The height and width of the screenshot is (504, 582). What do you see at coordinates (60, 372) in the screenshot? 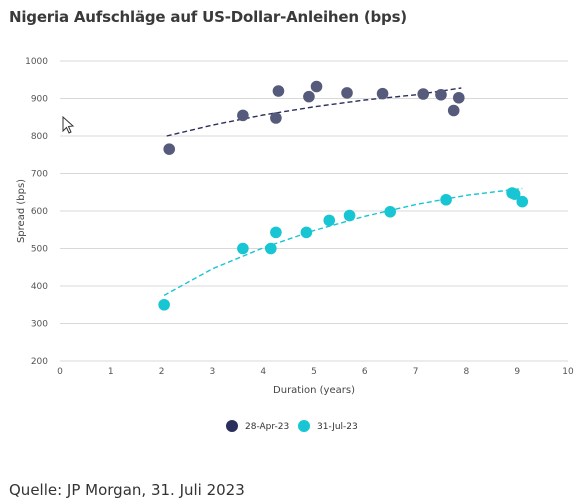
I see `x-tick-label: 0` at bounding box center [60, 372].